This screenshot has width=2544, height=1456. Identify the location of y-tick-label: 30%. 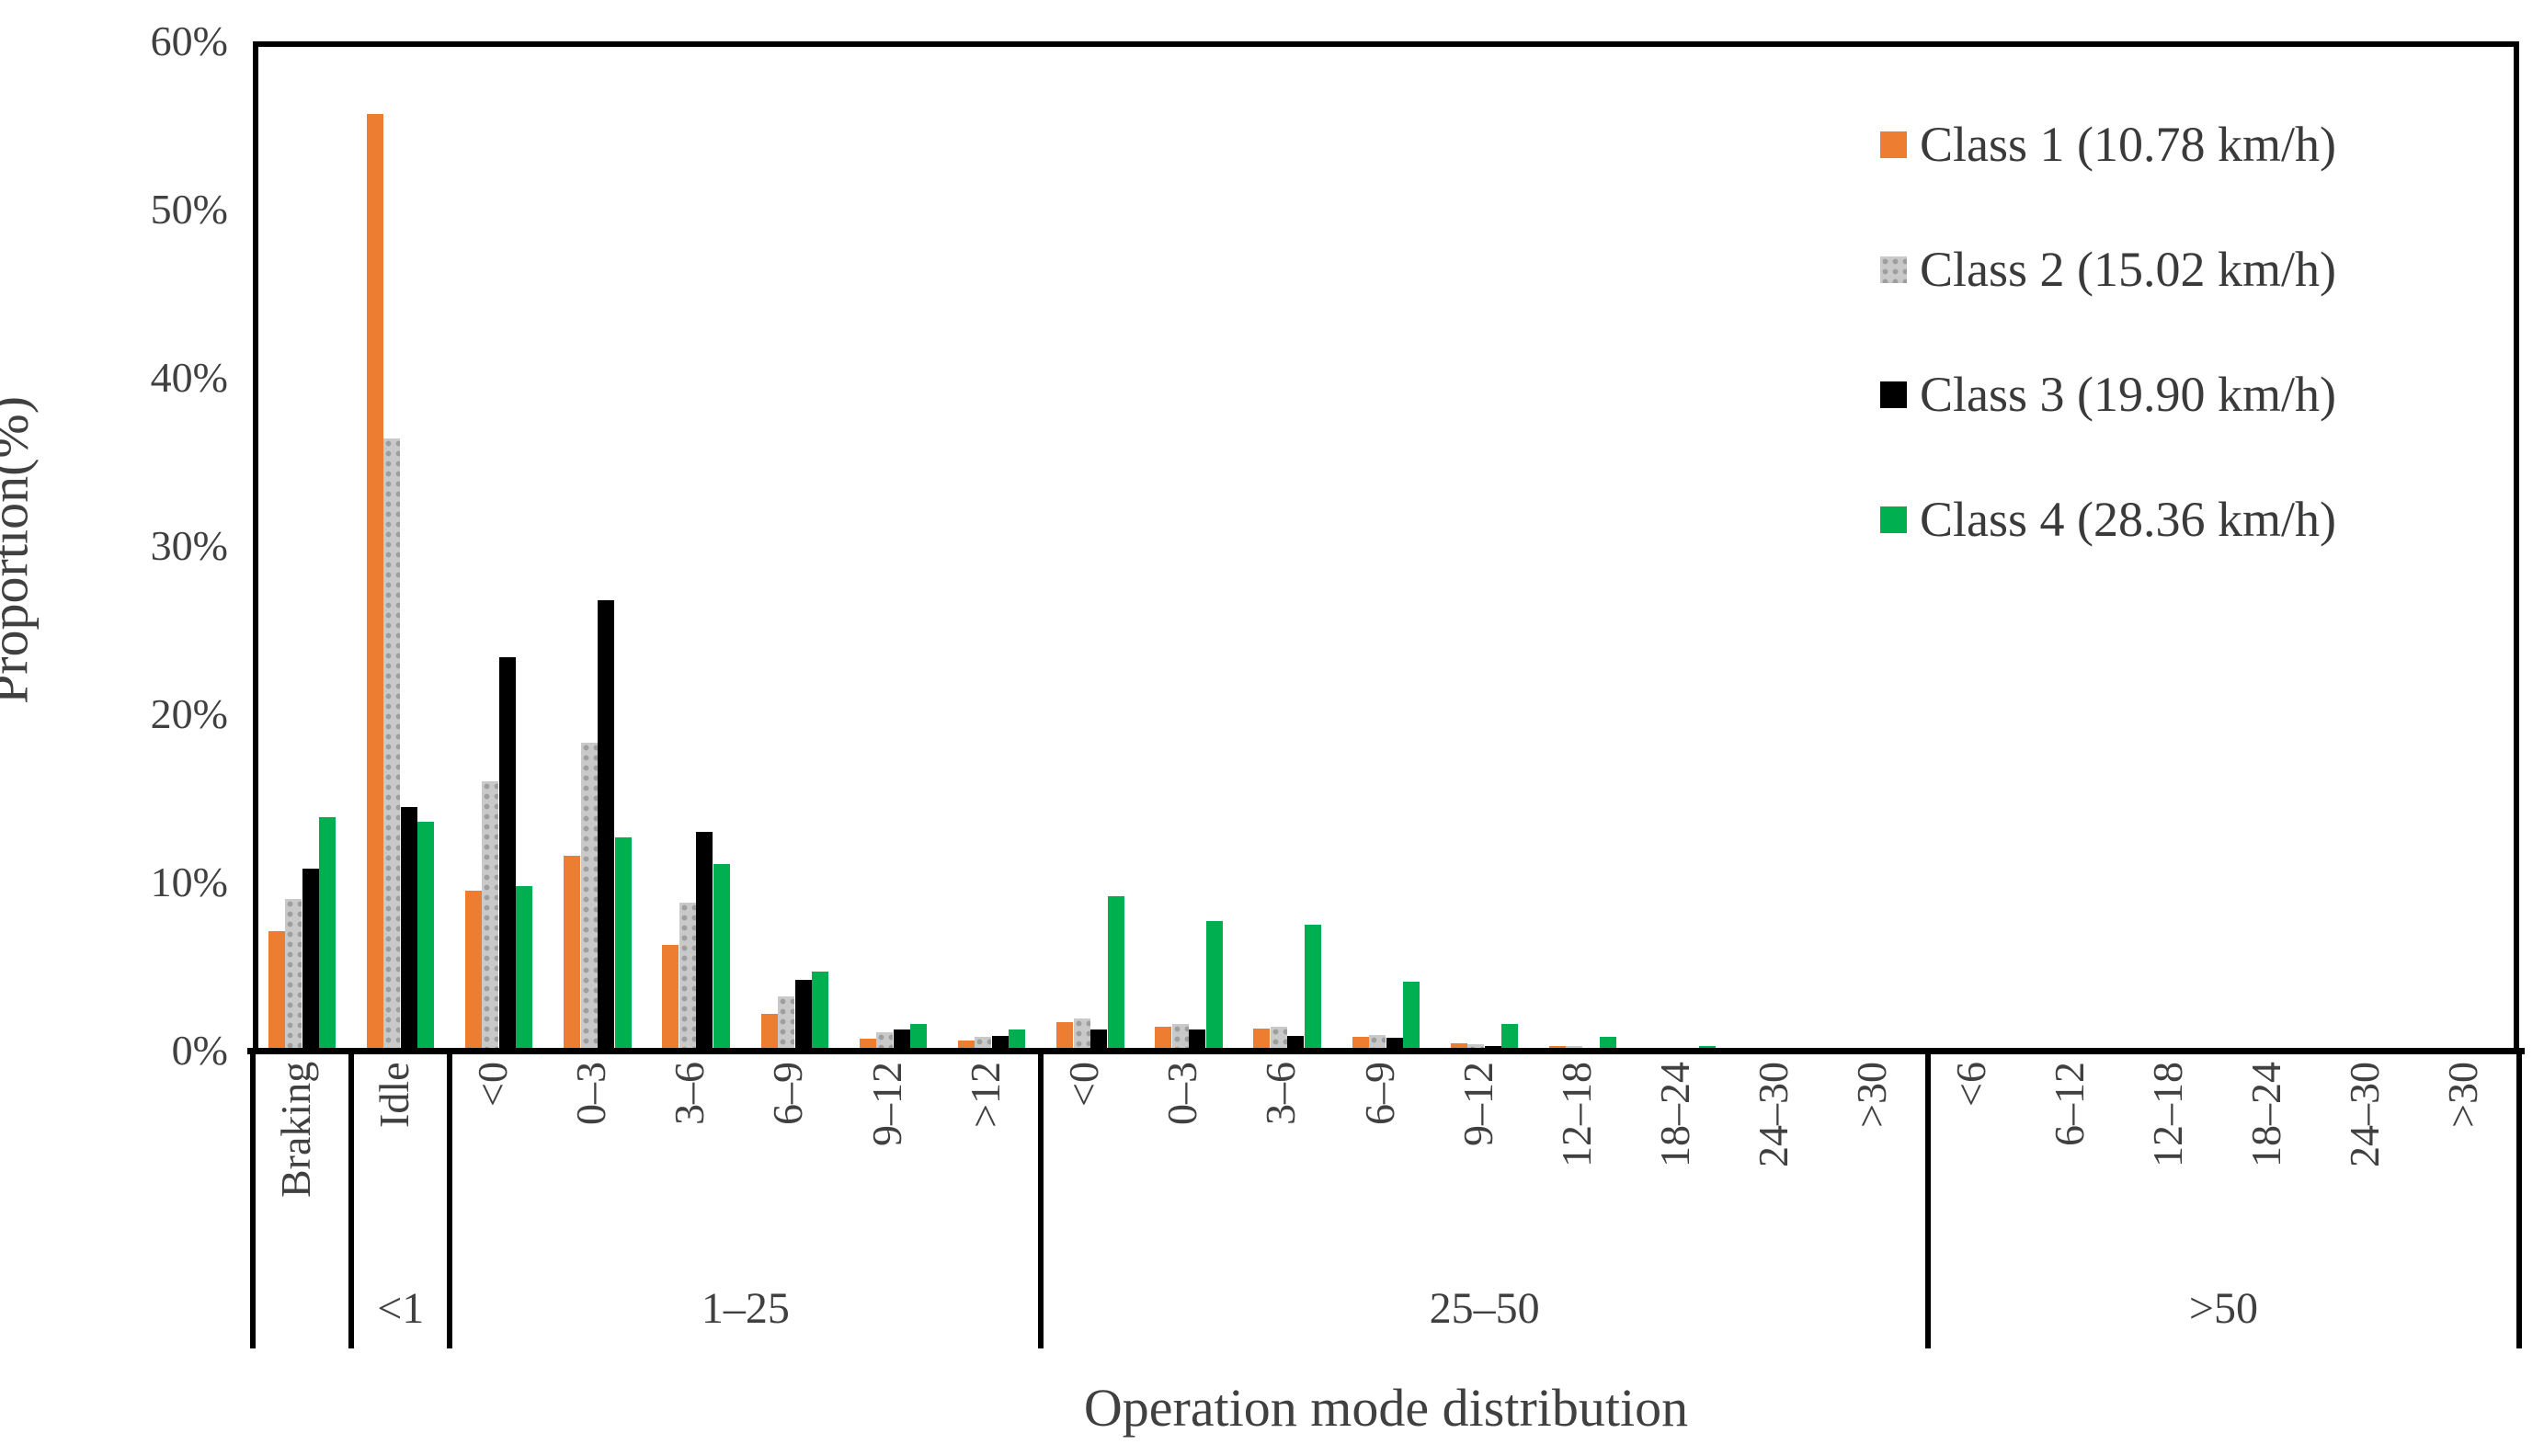
(189, 545).